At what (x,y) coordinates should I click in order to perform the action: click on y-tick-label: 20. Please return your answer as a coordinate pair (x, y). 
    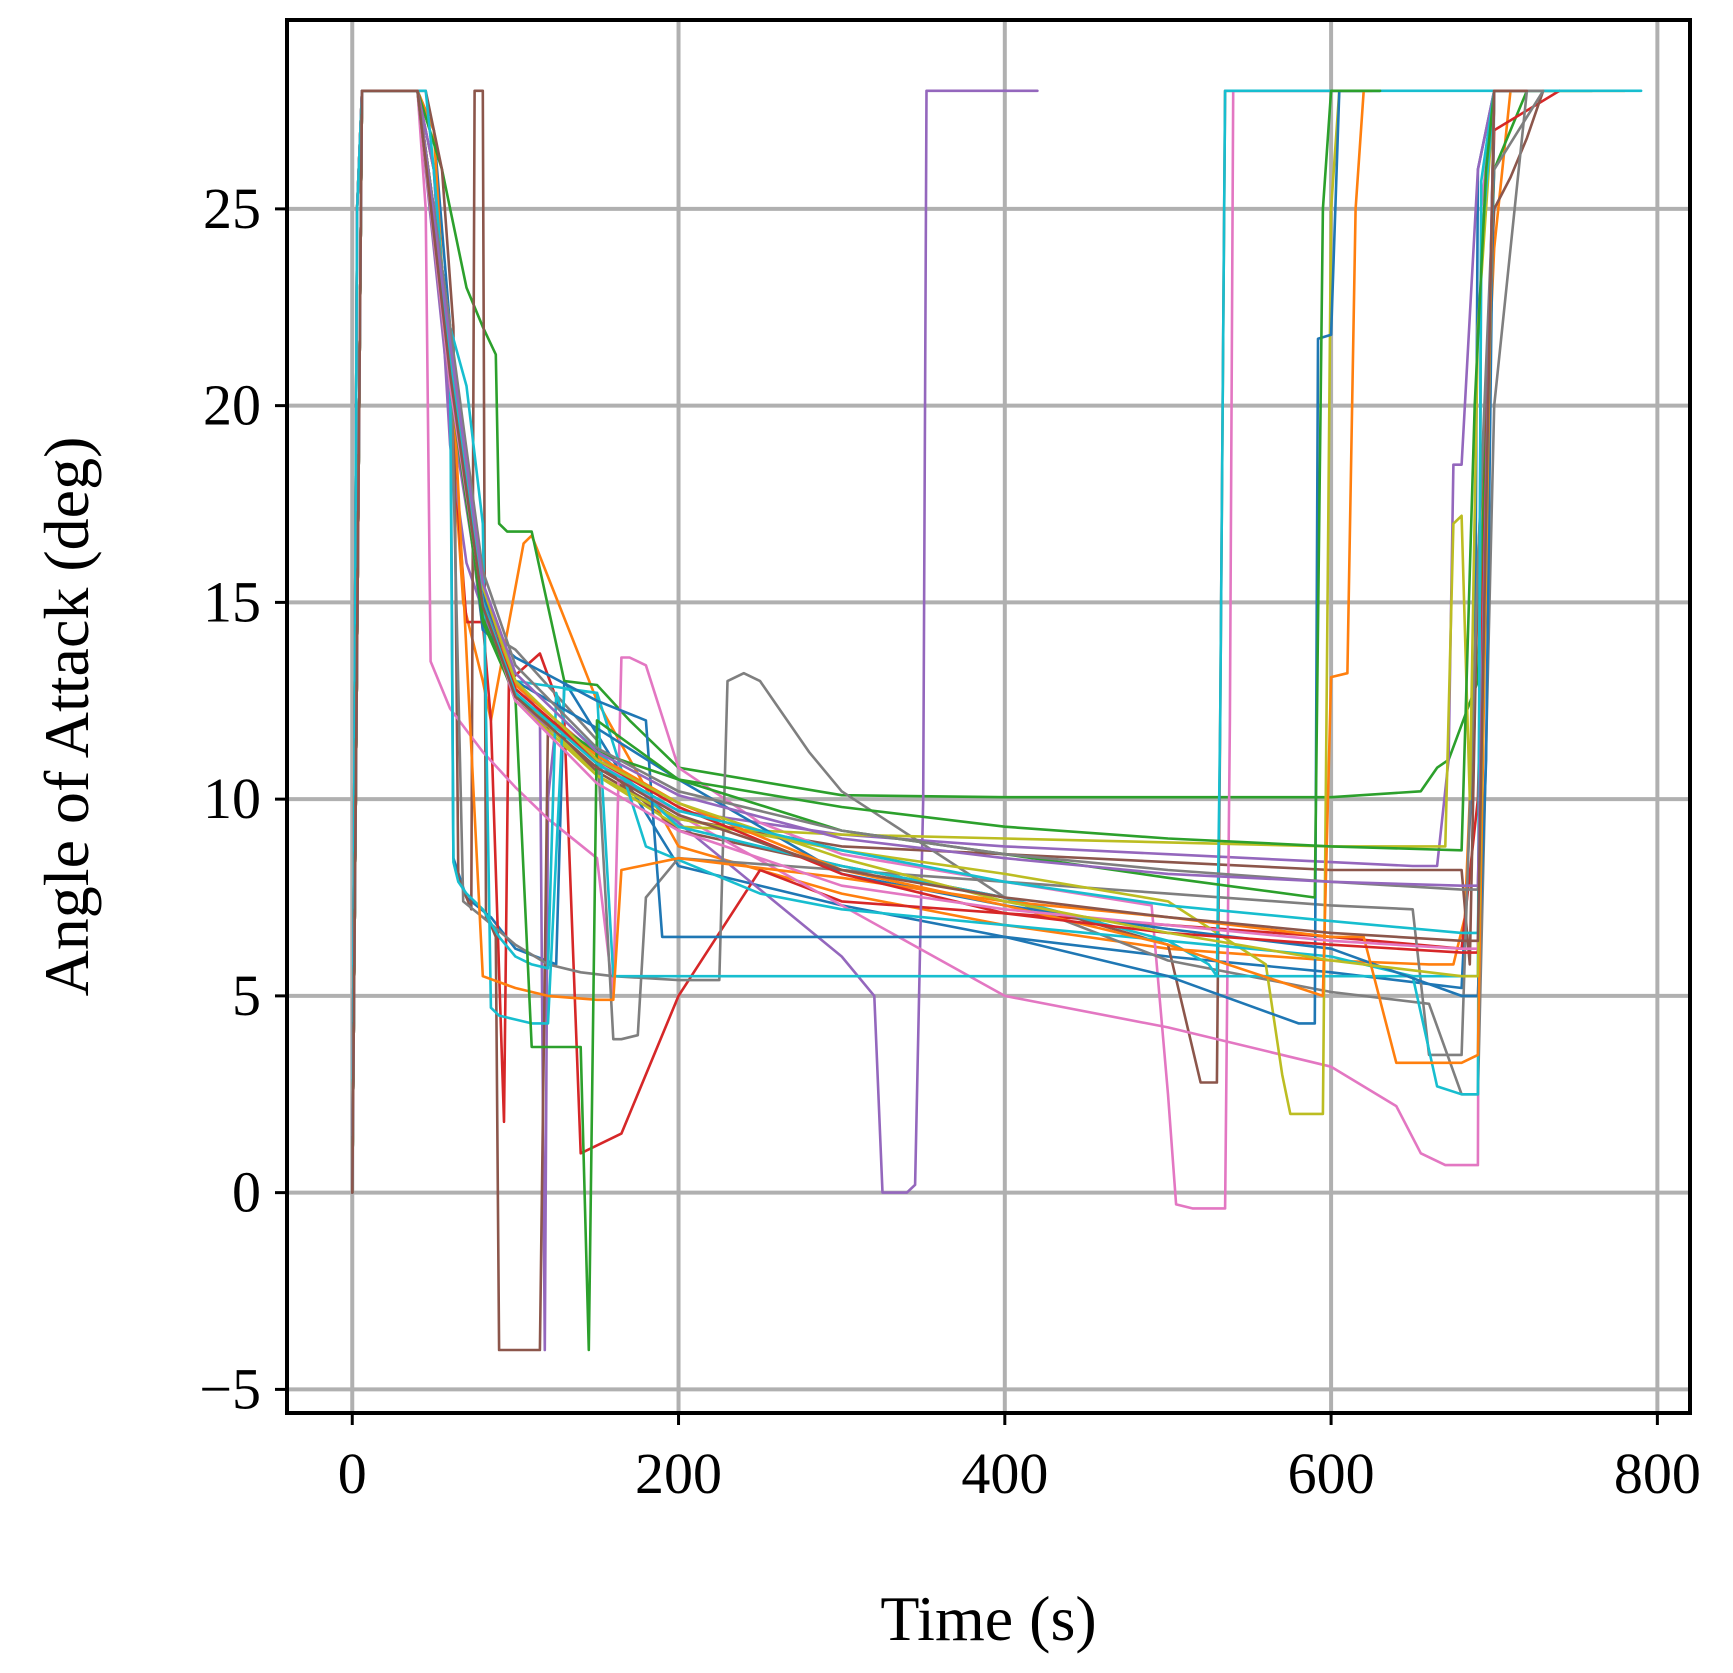
    Looking at the image, I should click on (232, 405).